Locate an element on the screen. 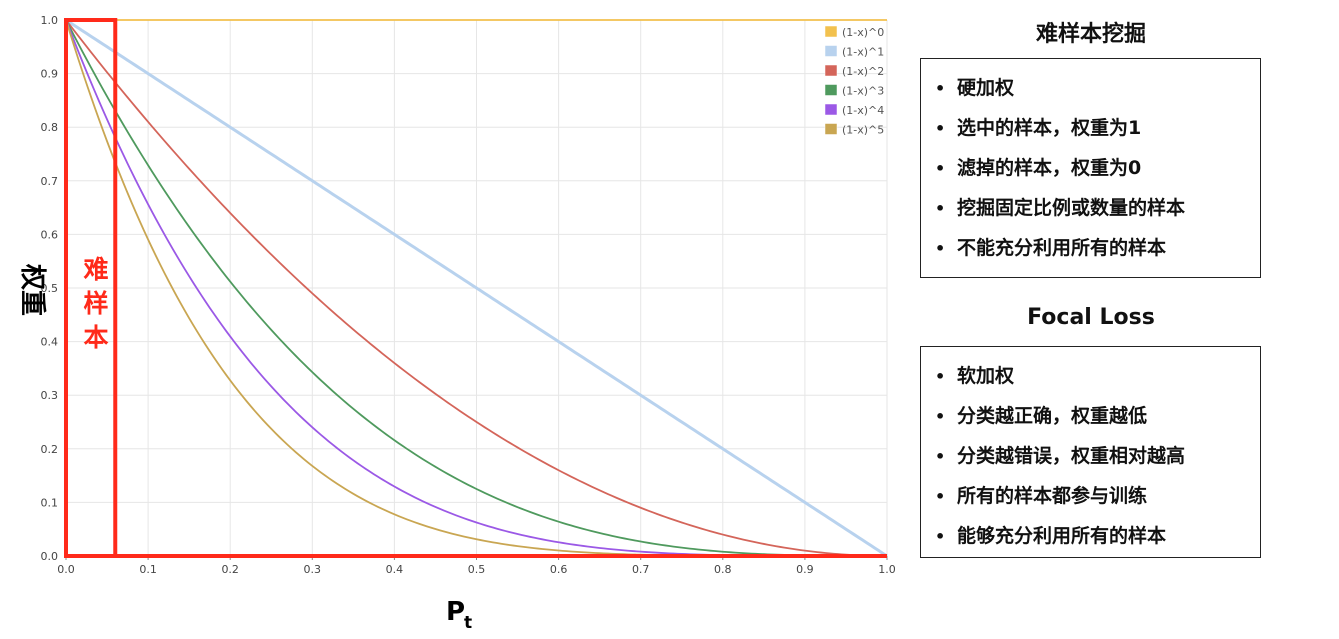 Image resolution: width=1339 pixels, height=639 pixels. list-item: • 能够充分利用所有的样本 is located at coordinates (1097, 541).